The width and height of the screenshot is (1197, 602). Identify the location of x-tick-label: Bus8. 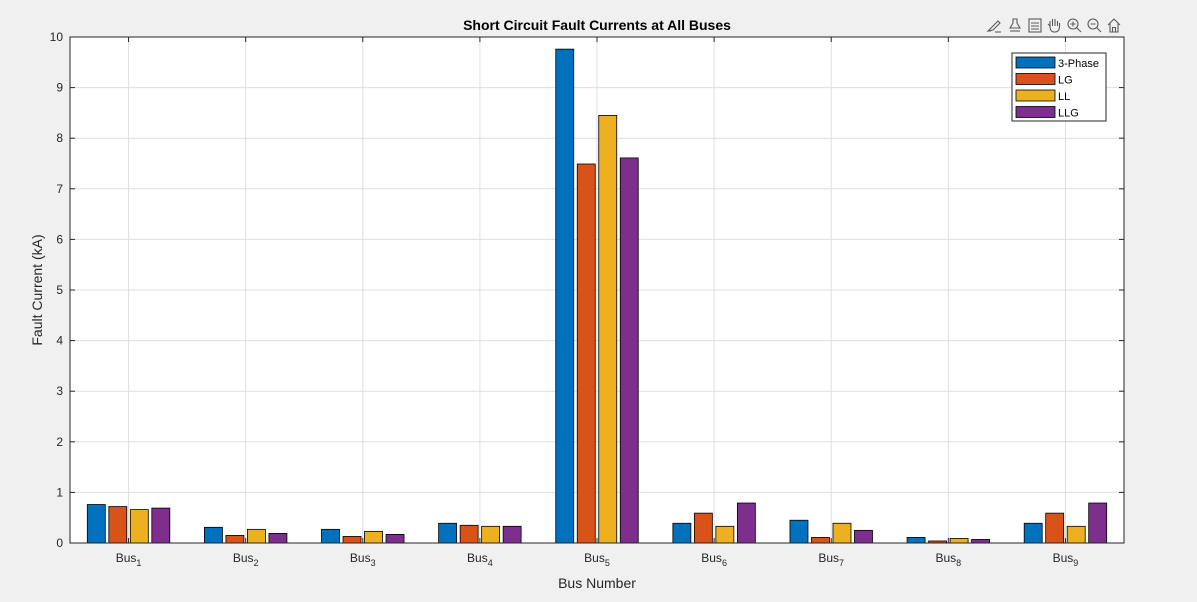
(948, 559).